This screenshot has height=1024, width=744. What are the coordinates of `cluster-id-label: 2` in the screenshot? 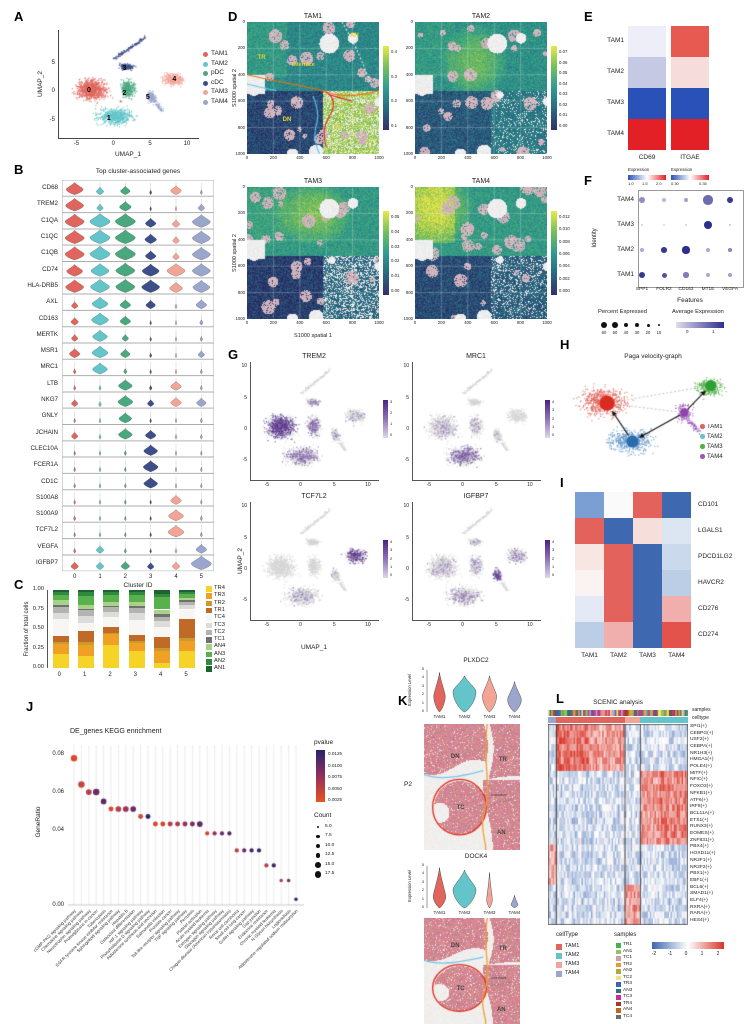 It's located at (124, 94).